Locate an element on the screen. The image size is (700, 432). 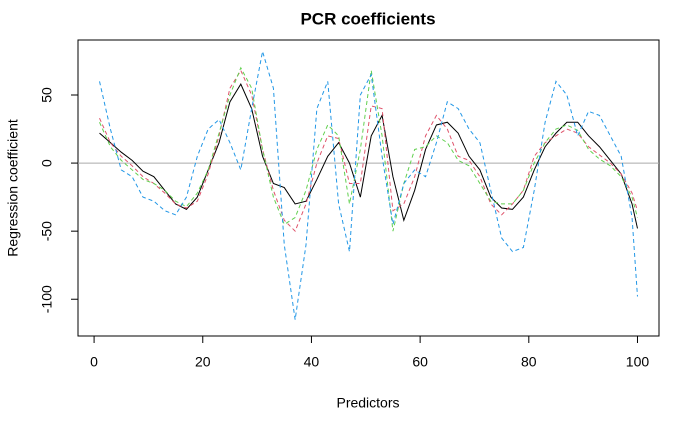
x-tick-label: 80 is located at coordinates (529, 362).